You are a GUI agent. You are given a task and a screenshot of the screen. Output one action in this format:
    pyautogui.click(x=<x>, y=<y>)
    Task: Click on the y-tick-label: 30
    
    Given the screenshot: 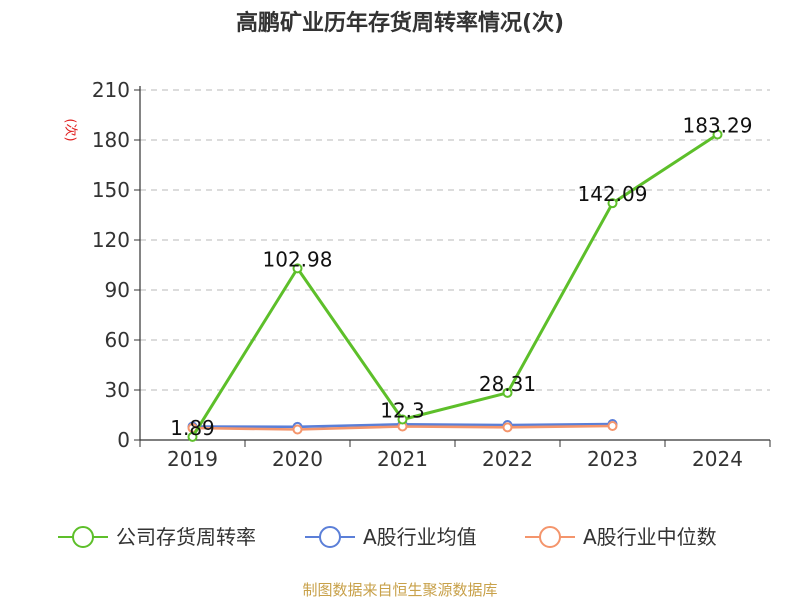 What is the action you would take?
    pyautogui.click(x=117, y=390)
    